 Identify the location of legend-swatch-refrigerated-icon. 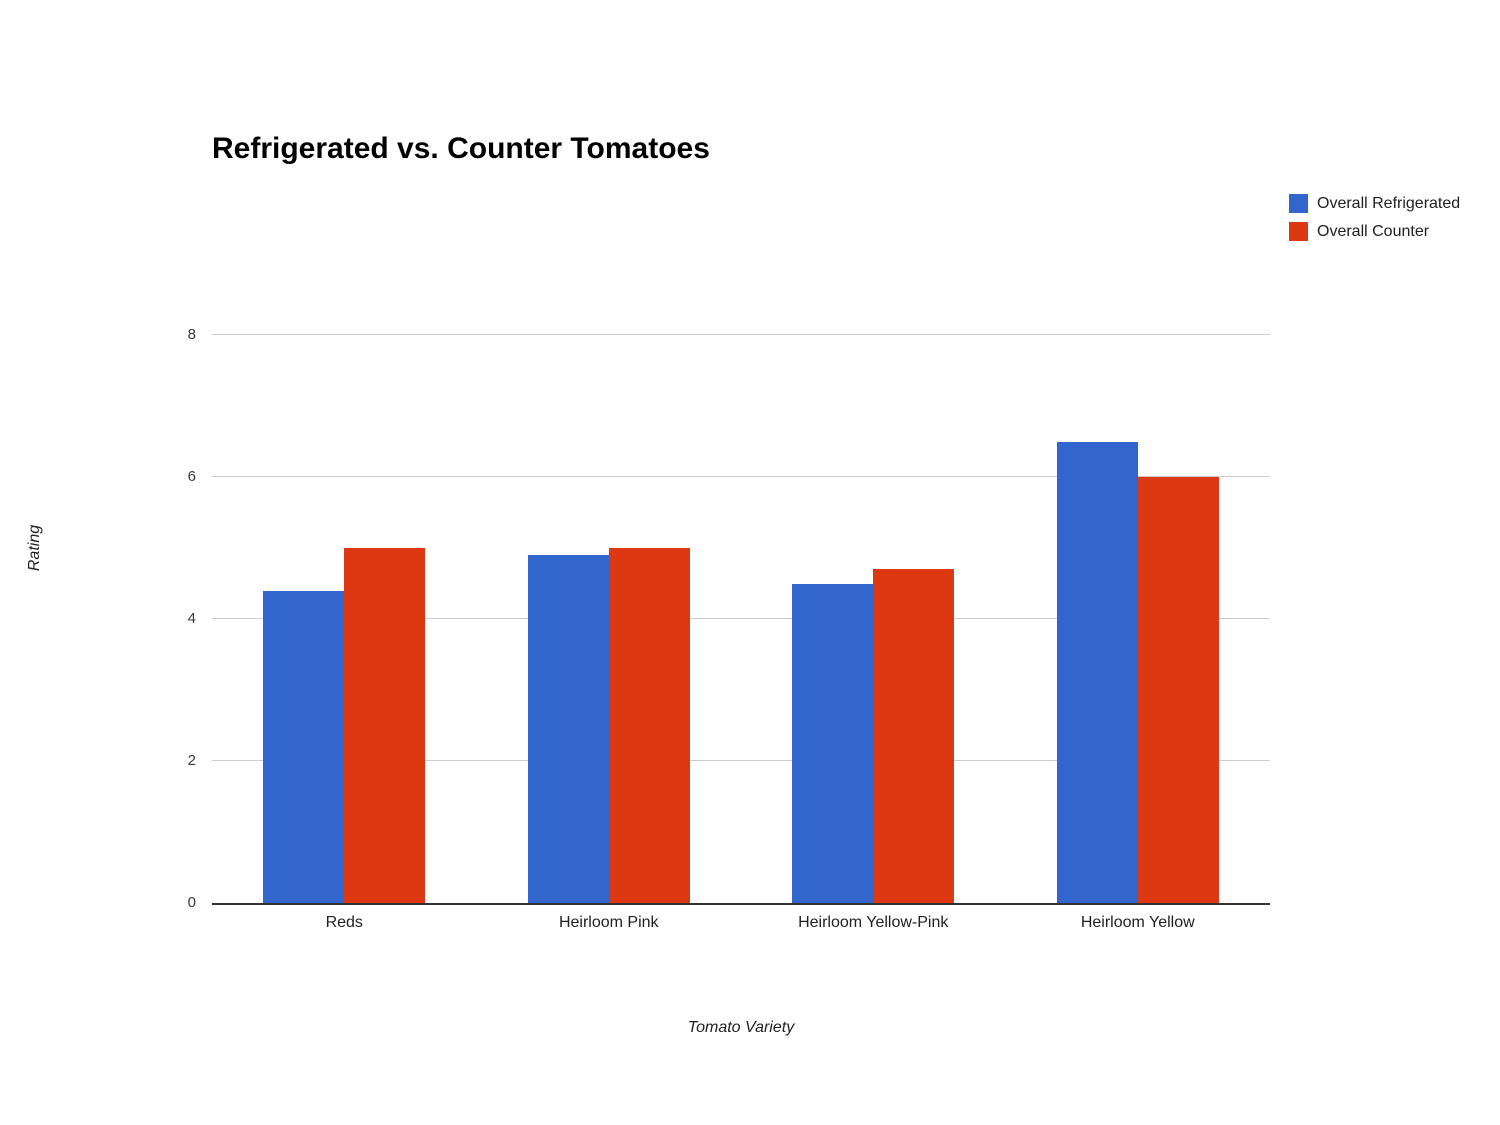
(1298, 203).